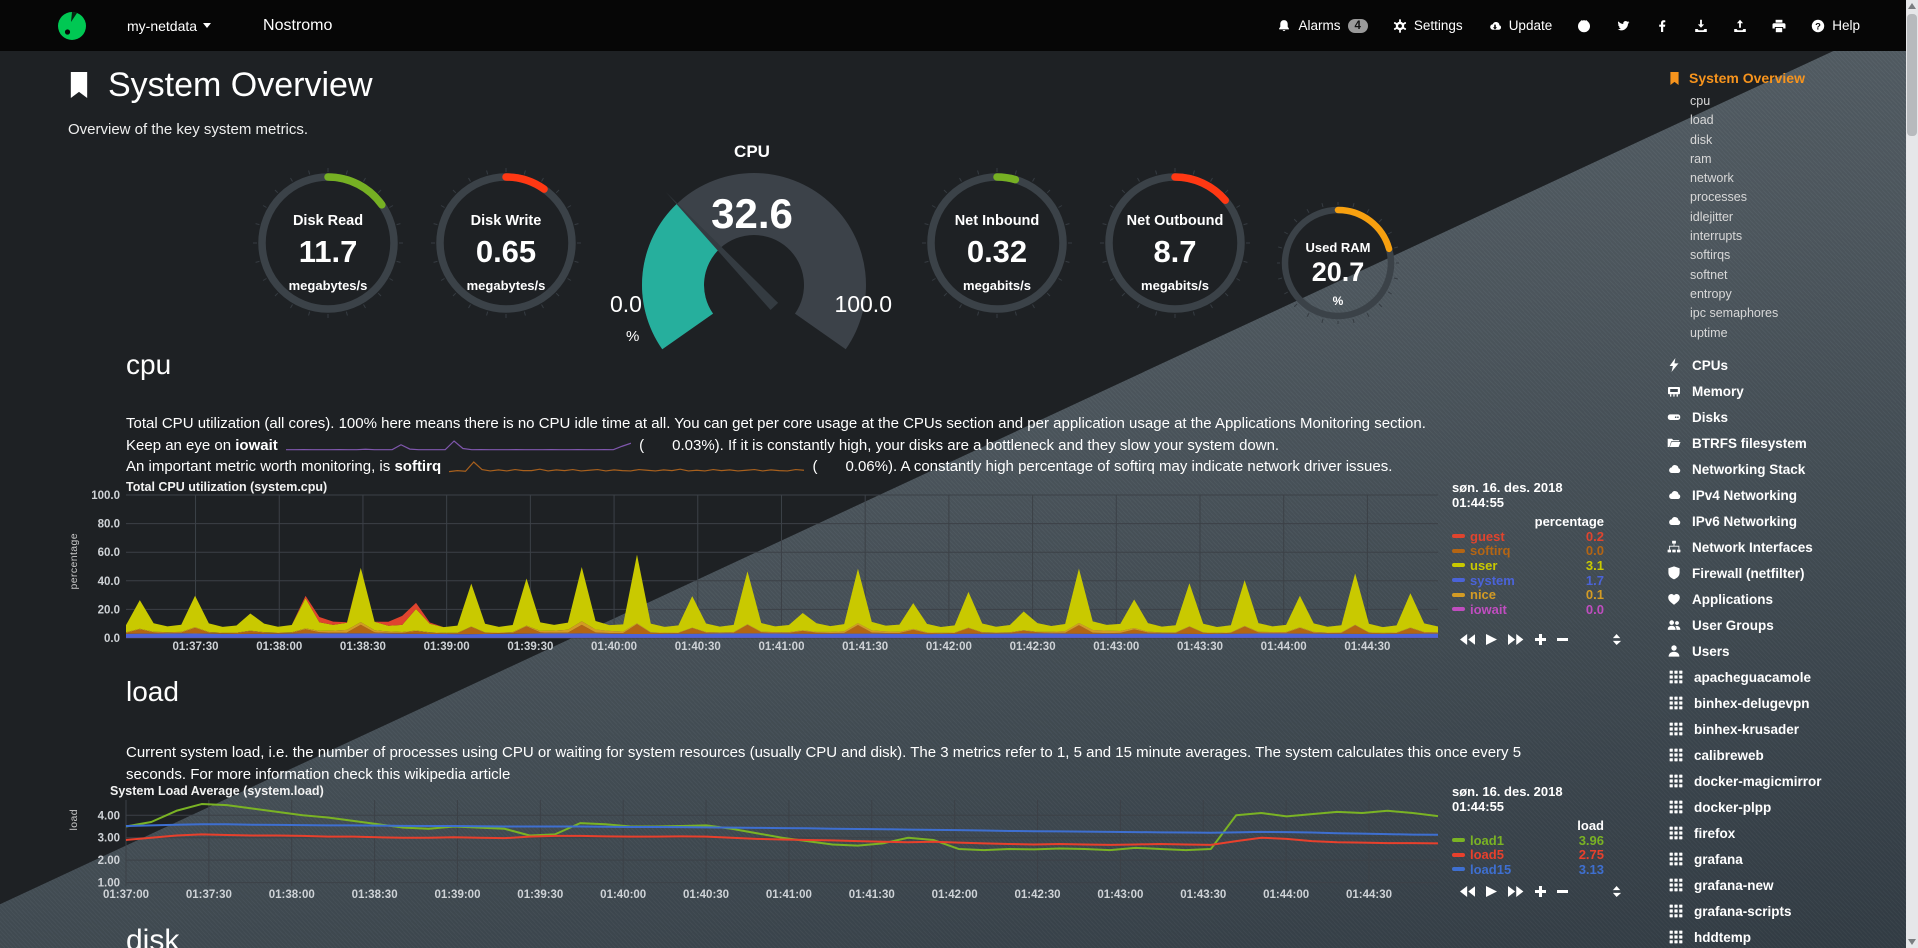 The height and width of the screenshot is (948, 1918). I want to click on gauge-units: megabits/s, so click(1175, 285).